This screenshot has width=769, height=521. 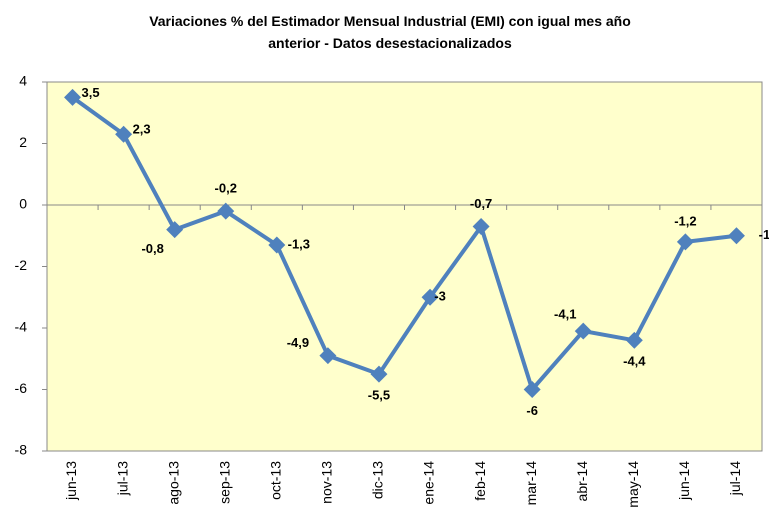 What do you see at coordinates (90, 92) in the screenshot?
I see `value-label: 3,5` at bounding box center [90, 92].